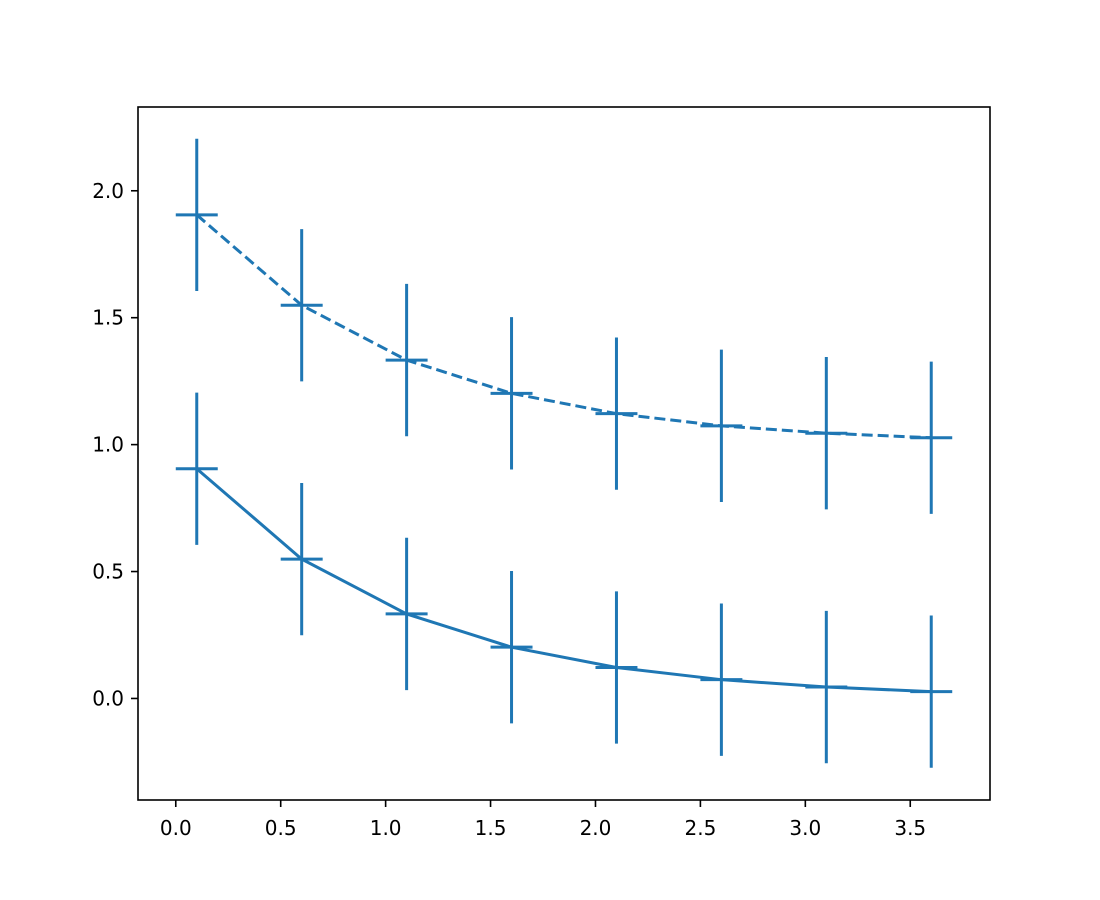 The height and width of the screenshot is (900, 1100). Describe the element at coordinates (108, 698) in the screenshot. I see `y-tick-label: 0.0` at that location.